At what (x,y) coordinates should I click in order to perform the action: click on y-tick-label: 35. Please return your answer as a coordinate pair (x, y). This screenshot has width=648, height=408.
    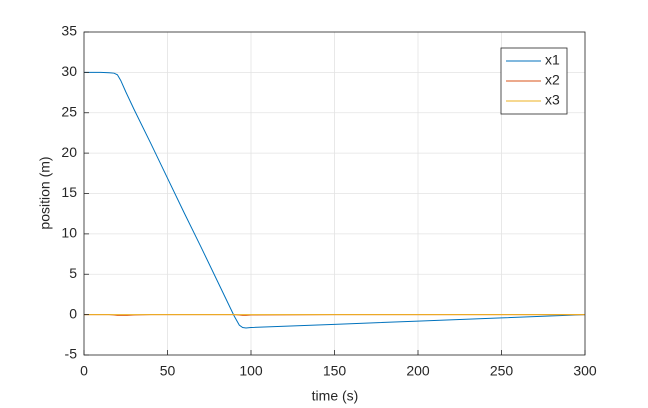
    Looking at the image, I should click on (69, 31).